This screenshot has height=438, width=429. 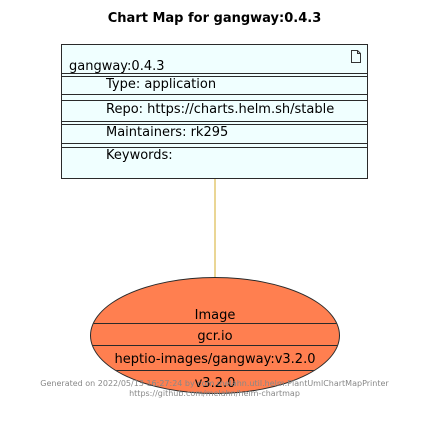 I want to click on chart-type: Type: application, so click(x=214, y=85).